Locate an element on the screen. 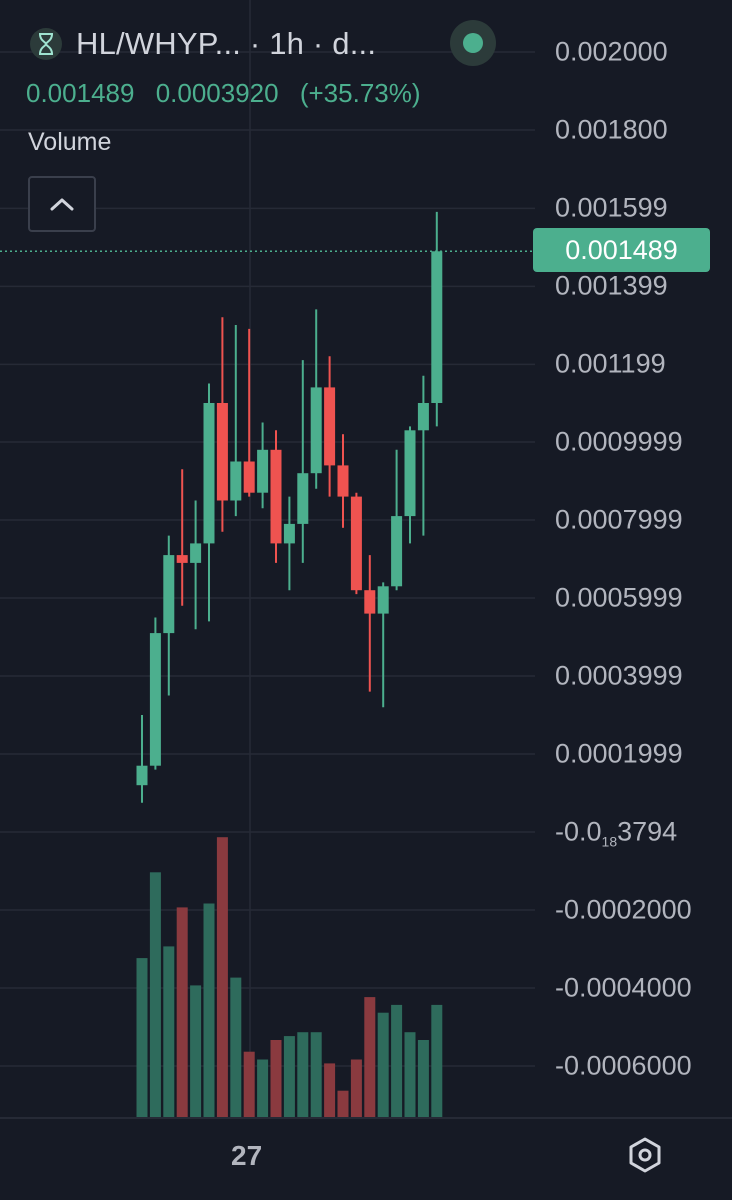  price-summary: 0.001489 0.0003920 (+35.73%) is located at coordinates (230, 93).